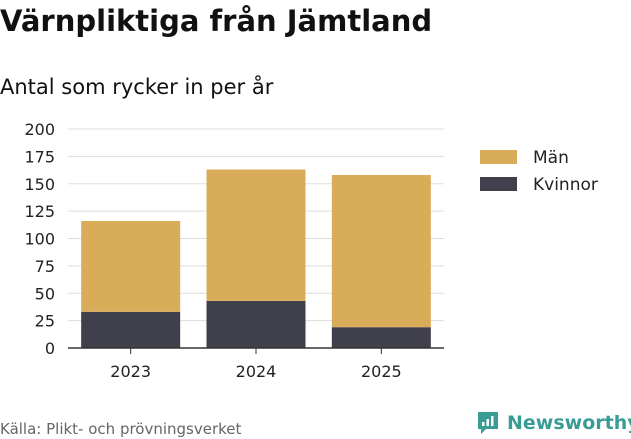 The image size is (631, 439). Describe the element at coordinates (256, 235) in the screenshot. I see `bar-m-n-2024` at that location.